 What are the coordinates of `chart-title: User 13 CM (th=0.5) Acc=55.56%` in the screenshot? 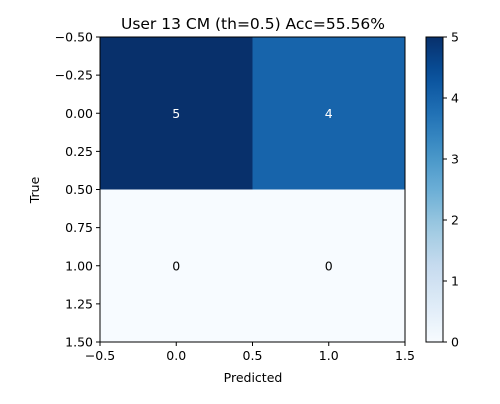 It's located at (253, 24).